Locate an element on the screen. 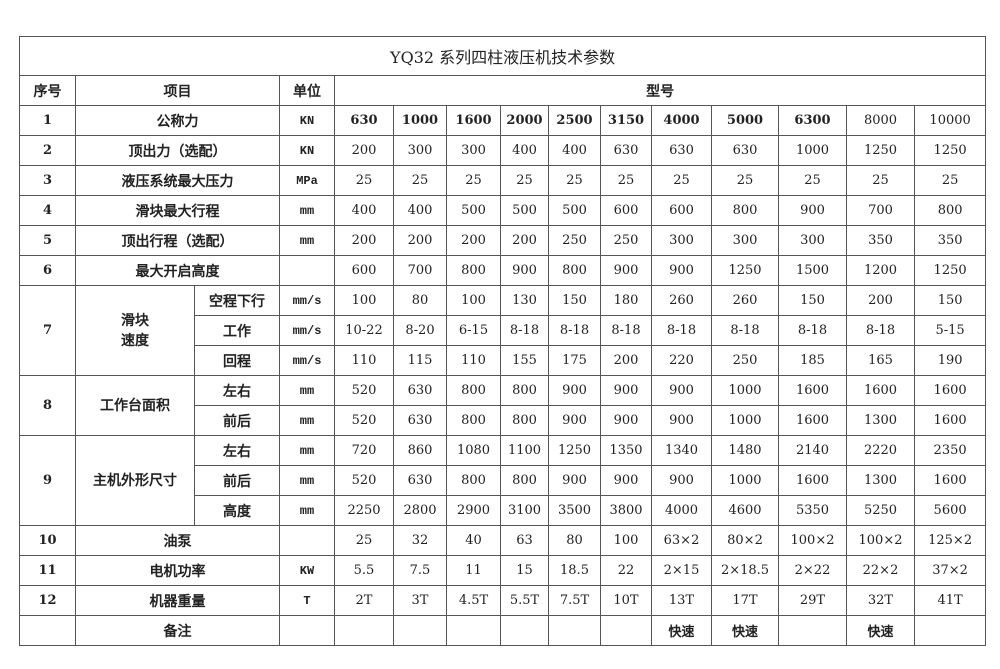  value-cell: 3500 is located at coordinates (574, 510).